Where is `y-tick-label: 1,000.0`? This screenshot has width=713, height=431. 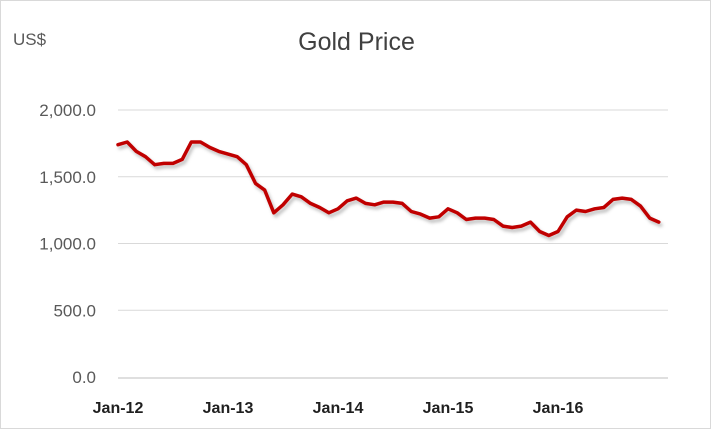 y-tick-label: 1,000.0 is located at coordinates (67, 244).